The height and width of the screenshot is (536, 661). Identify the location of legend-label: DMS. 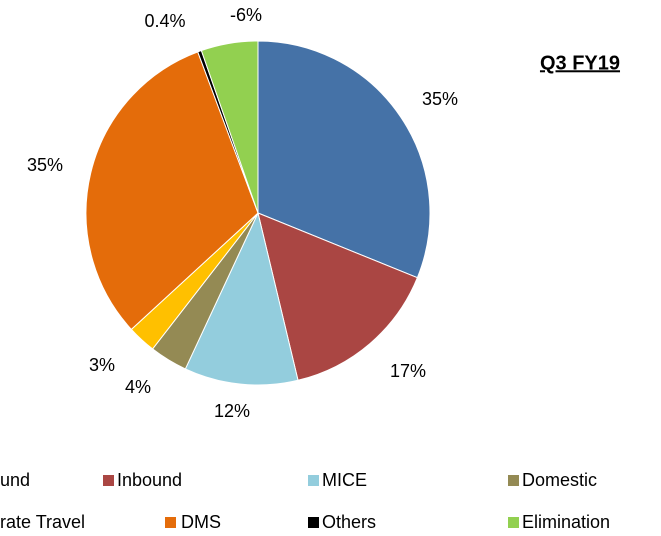
(201, 522).